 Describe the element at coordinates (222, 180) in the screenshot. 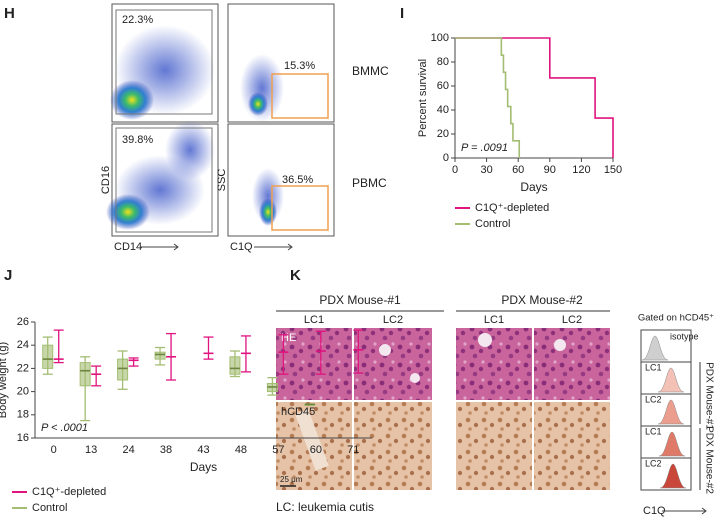

I see `axis-label: SSC` at that location.